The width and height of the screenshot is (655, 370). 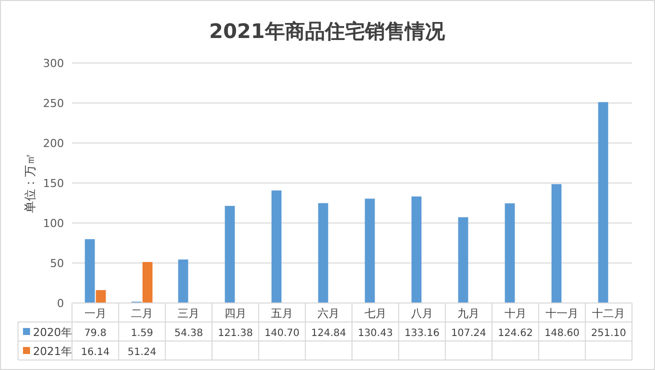 I want to click on data-label: 51.24, so click(x=142, y=352).